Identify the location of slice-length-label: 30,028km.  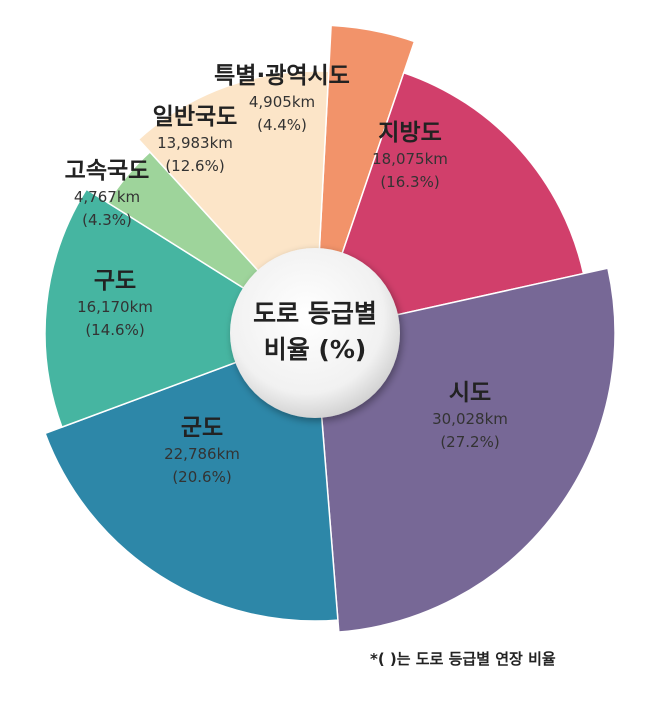
(470, 419).